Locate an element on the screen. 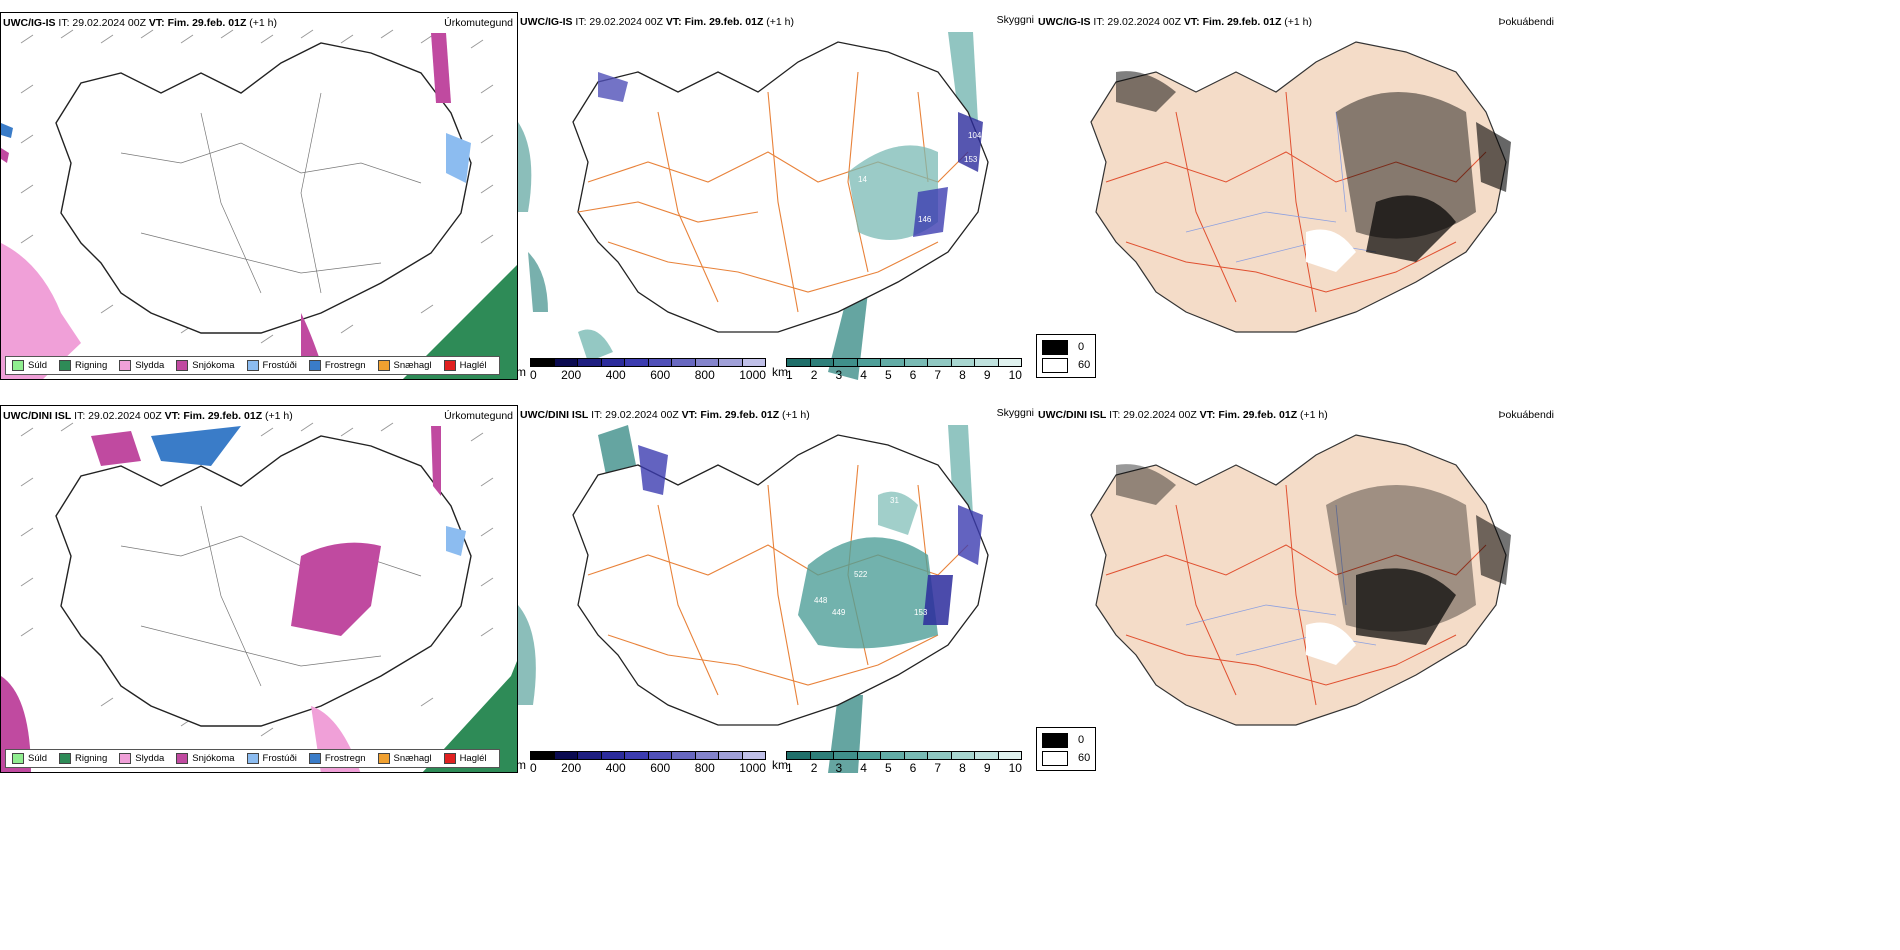  vis-value: 104 is located at coordinates (975, 135).